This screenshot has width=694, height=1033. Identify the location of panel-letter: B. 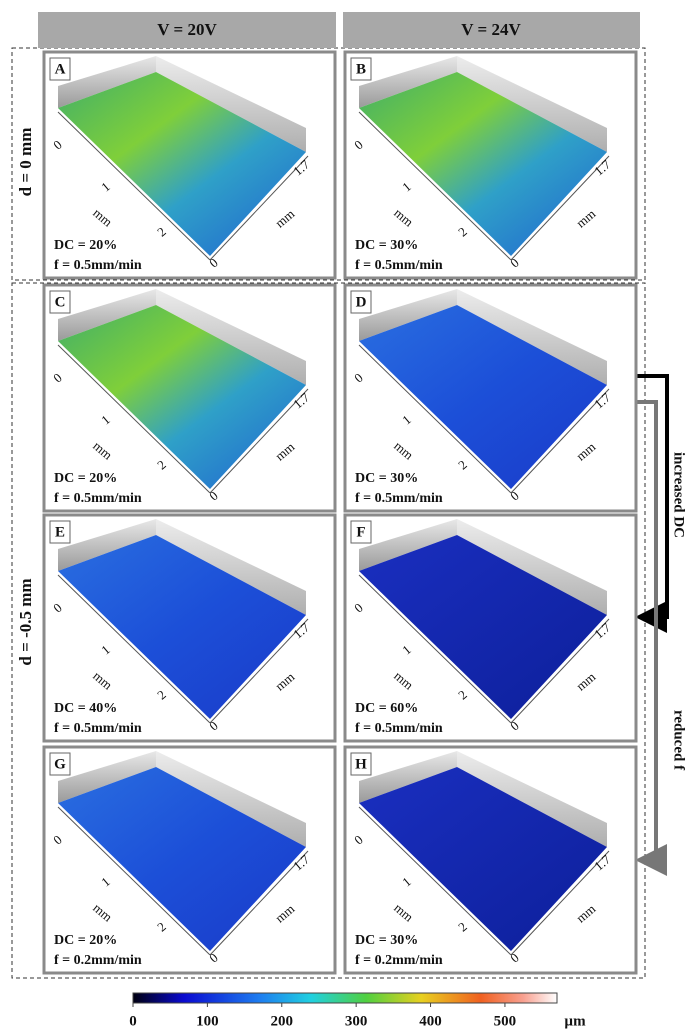
(361, 69).